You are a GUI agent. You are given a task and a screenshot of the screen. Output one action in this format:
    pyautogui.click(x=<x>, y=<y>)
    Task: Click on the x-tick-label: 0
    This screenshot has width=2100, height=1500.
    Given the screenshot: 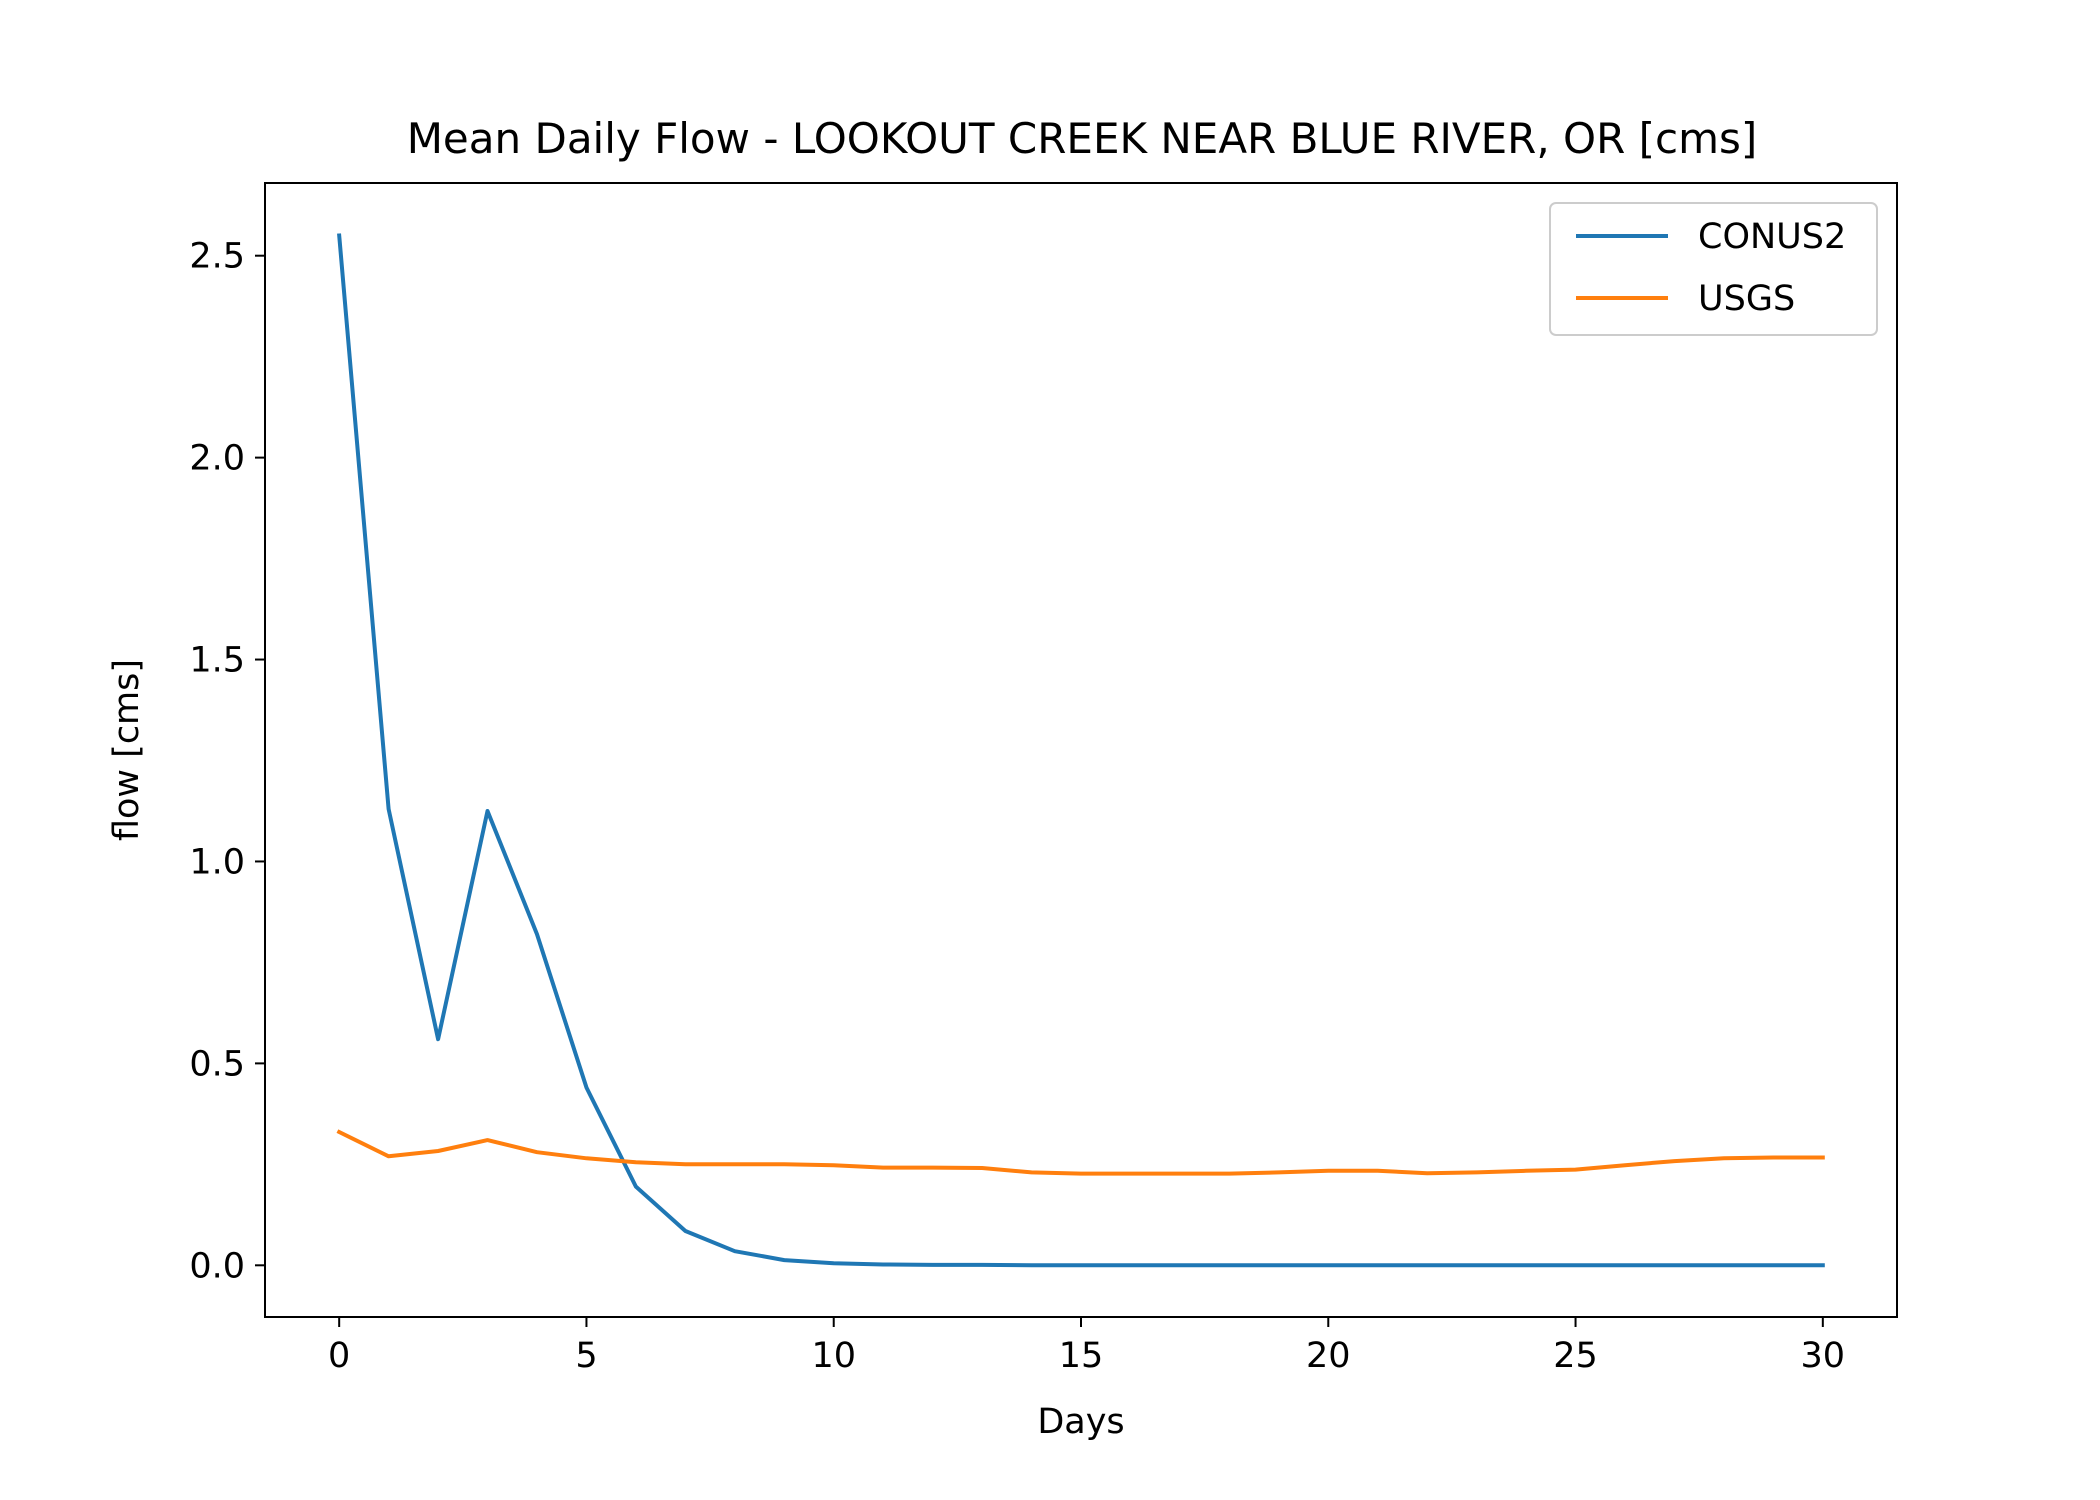 What is the action you would take?
    pyautogui.click(x=339, y=1356)
    